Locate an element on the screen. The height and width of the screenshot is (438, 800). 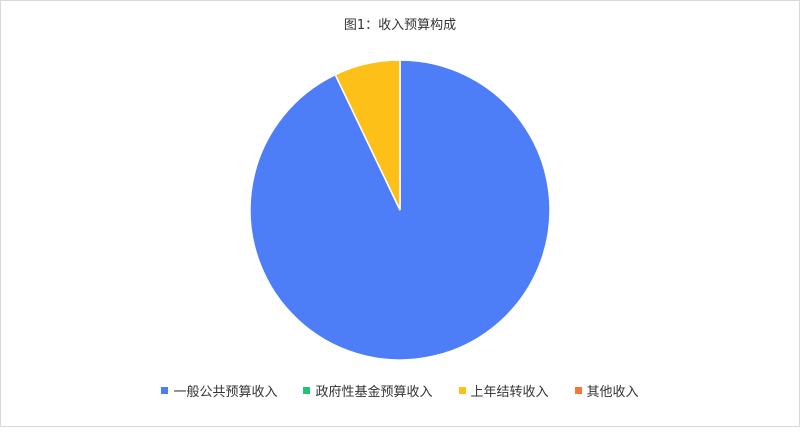
legend-item: 上年结转收入 is located at coordinates (503, 390).